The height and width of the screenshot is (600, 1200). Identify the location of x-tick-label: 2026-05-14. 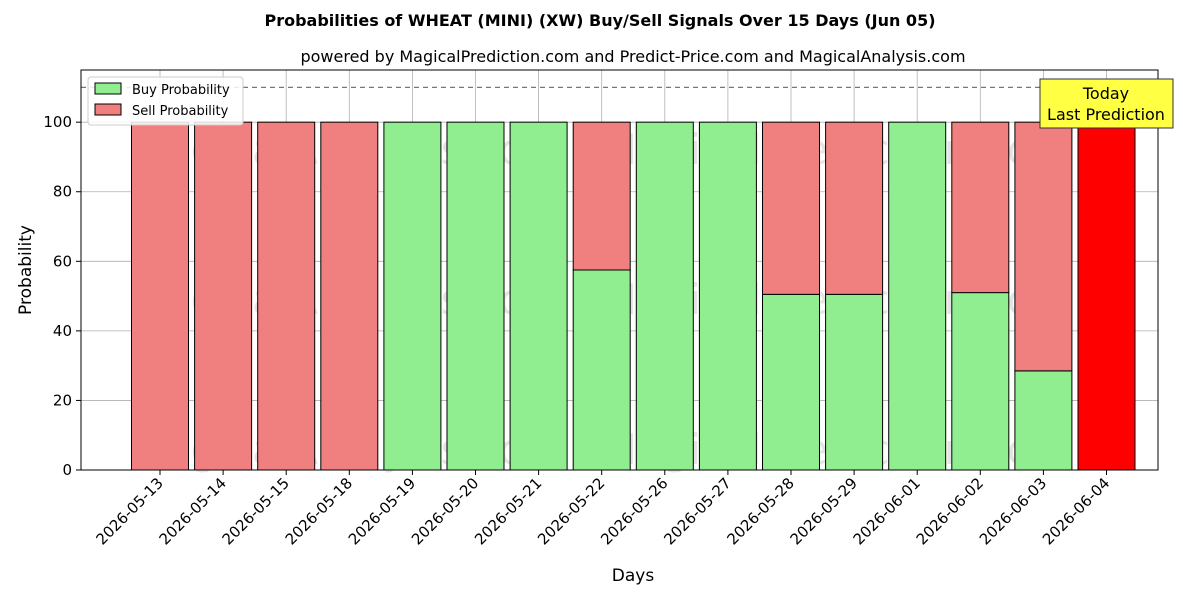
(193, 511).